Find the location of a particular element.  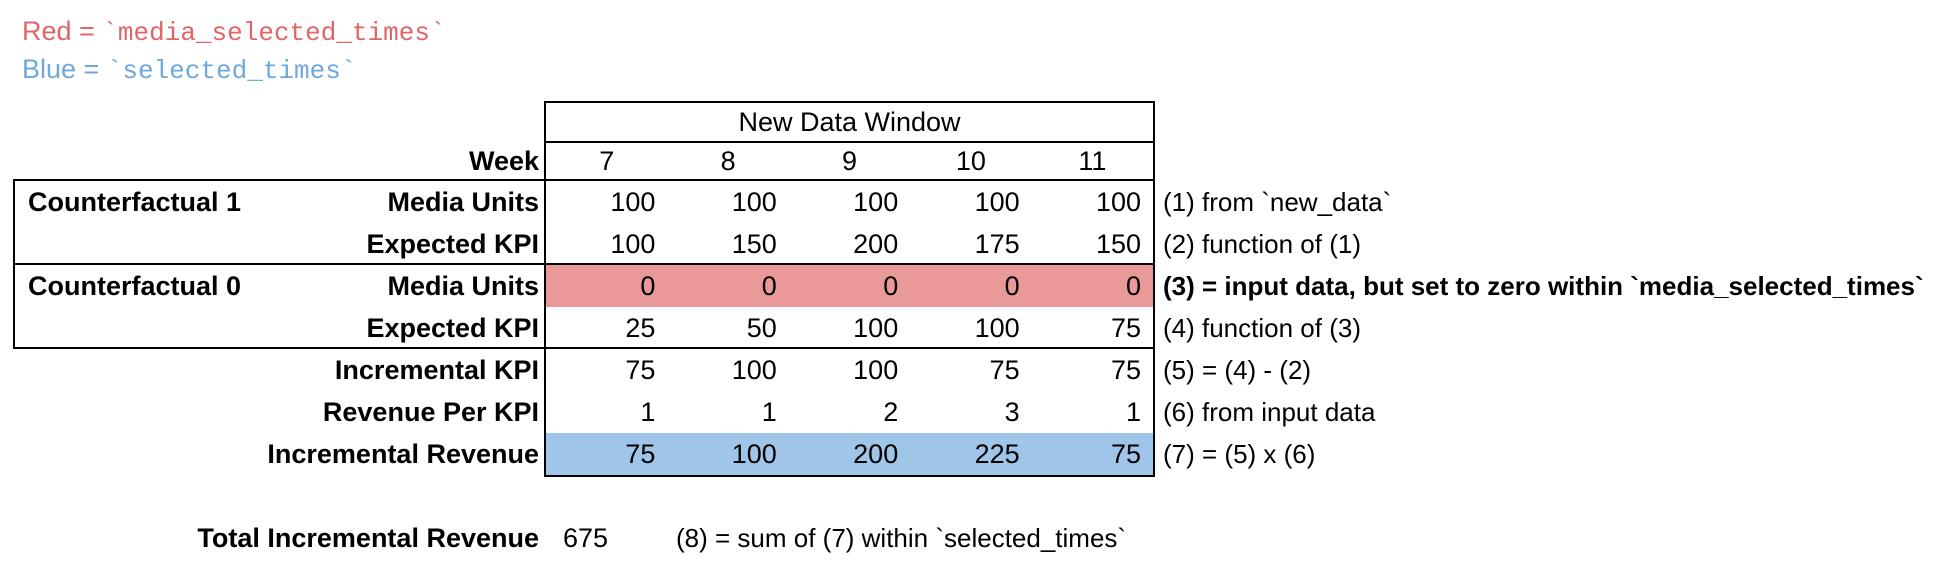

table-cell: 2 is located at coordinates (891, 412).